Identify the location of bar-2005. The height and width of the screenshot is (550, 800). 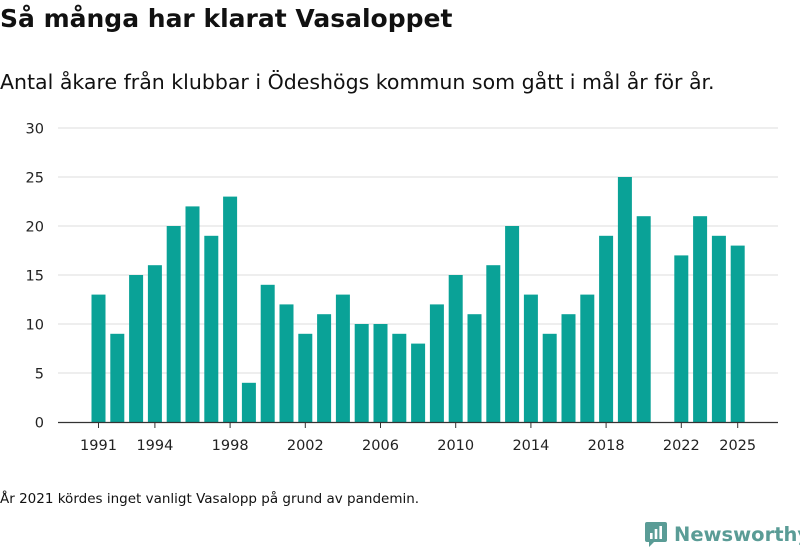
(361, 373).